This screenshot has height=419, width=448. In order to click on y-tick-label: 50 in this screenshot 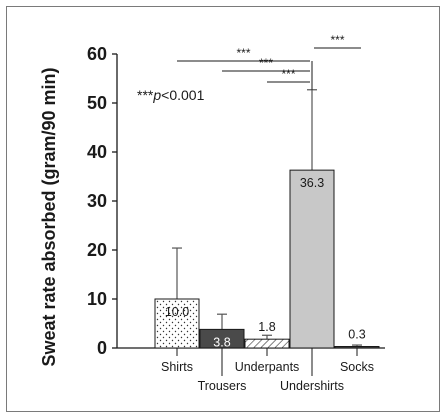, I will do `click(97, 103)`.